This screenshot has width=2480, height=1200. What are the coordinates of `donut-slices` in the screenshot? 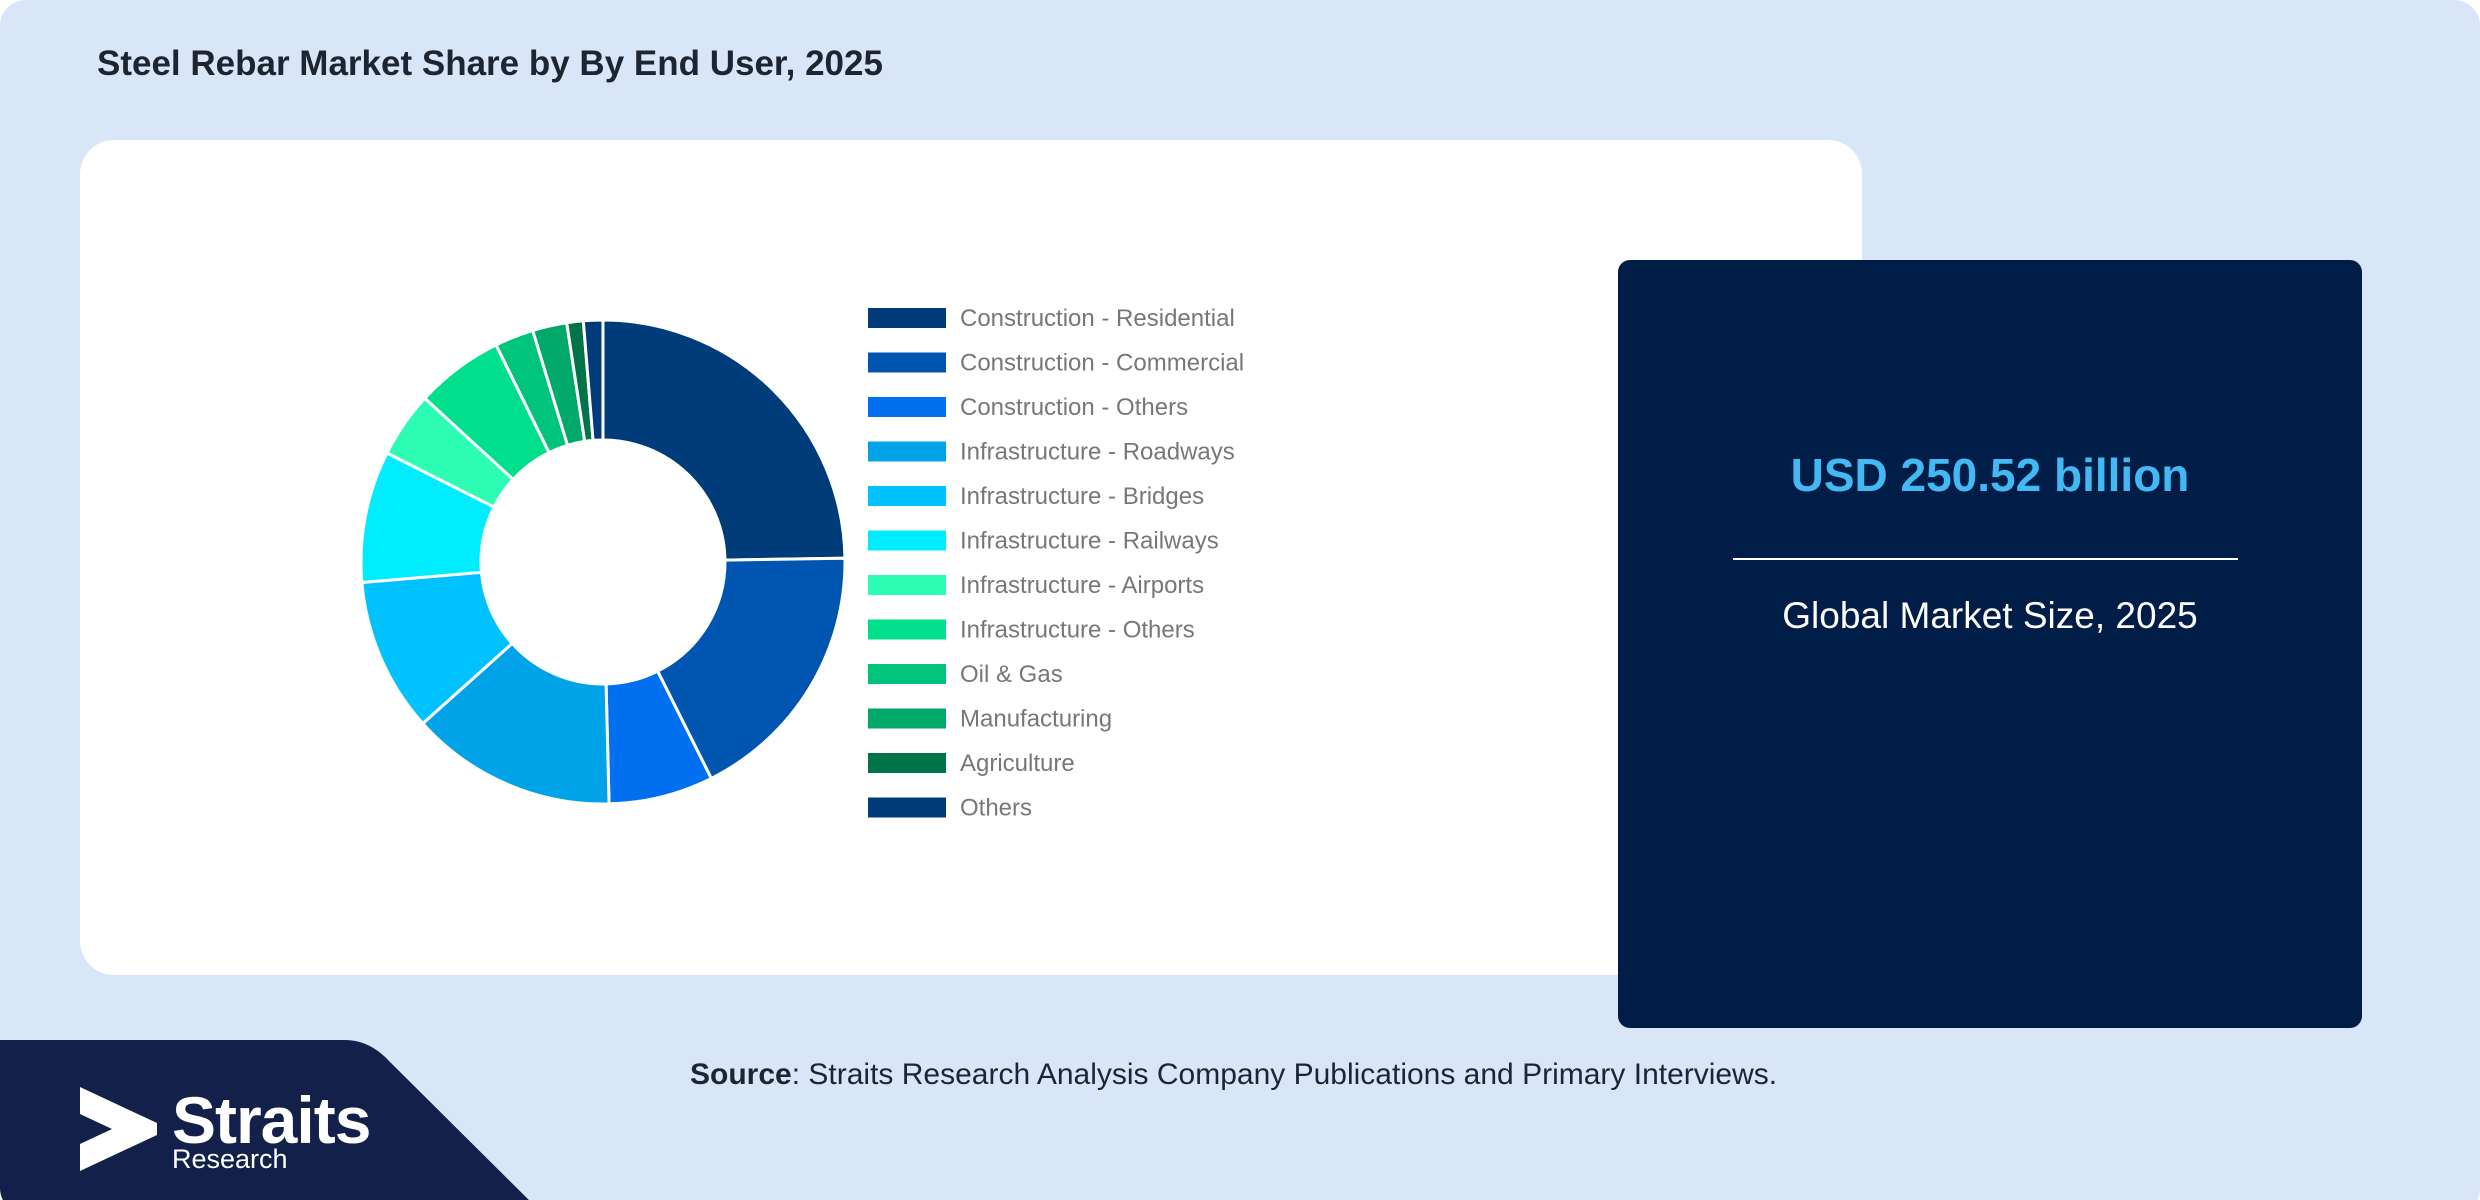 It's located at (603, 562).